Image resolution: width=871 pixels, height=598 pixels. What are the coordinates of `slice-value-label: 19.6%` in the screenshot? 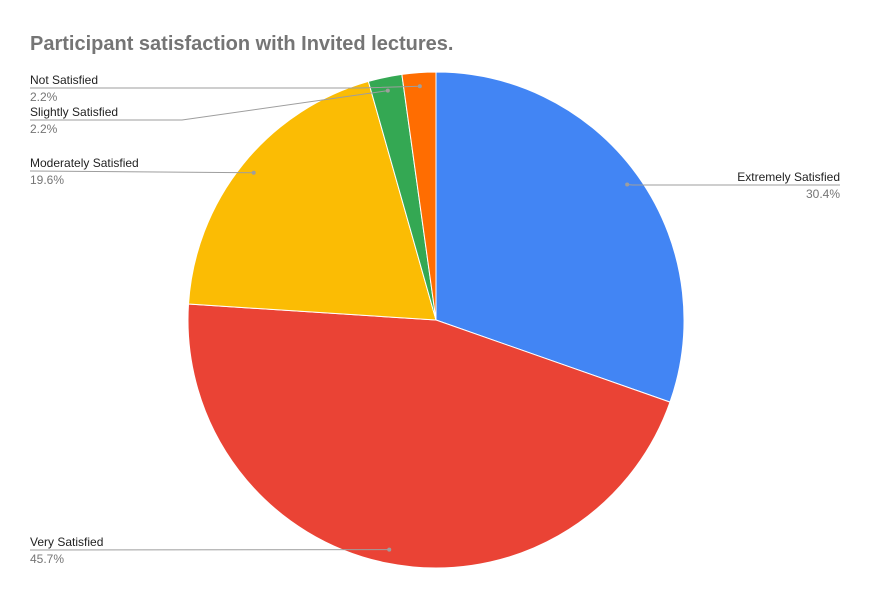 It's located at (47, 180).